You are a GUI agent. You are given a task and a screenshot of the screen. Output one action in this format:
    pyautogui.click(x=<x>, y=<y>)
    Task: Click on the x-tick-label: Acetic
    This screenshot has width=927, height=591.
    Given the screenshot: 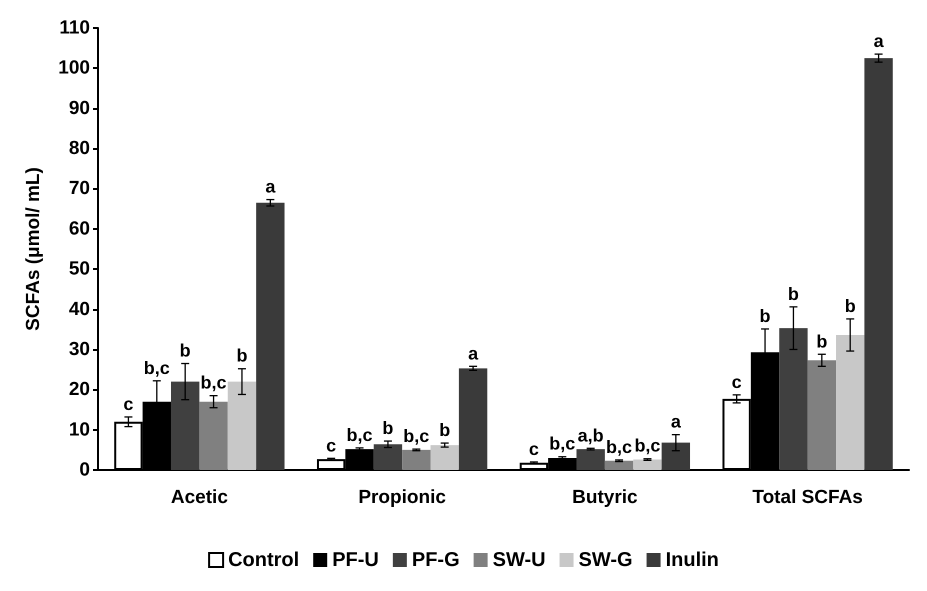 What is the action you would take?
    pyautogui.click(x=199, y=497)
    